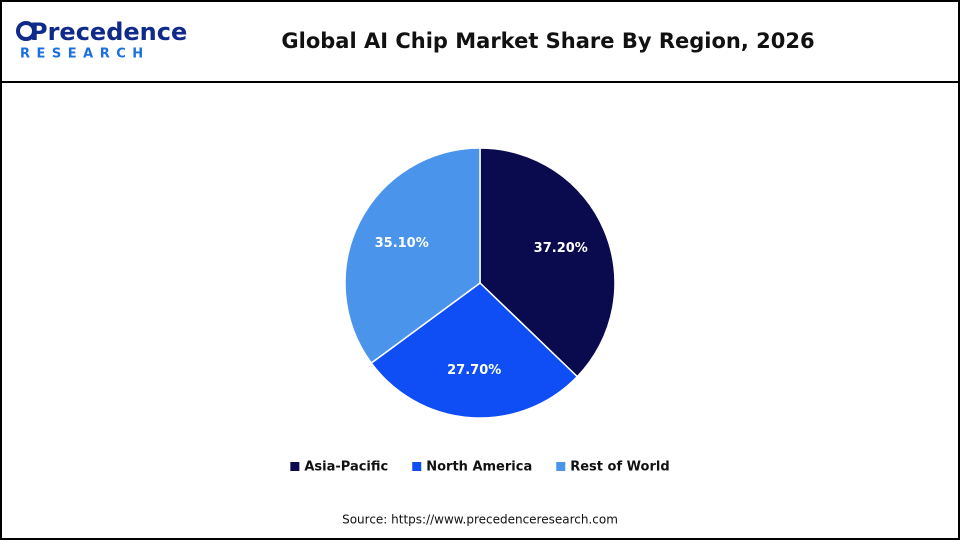 The height and width of the screenshot is (540, 960). I want to click on logo: Precedence RESEARCH, so click(101, 40).